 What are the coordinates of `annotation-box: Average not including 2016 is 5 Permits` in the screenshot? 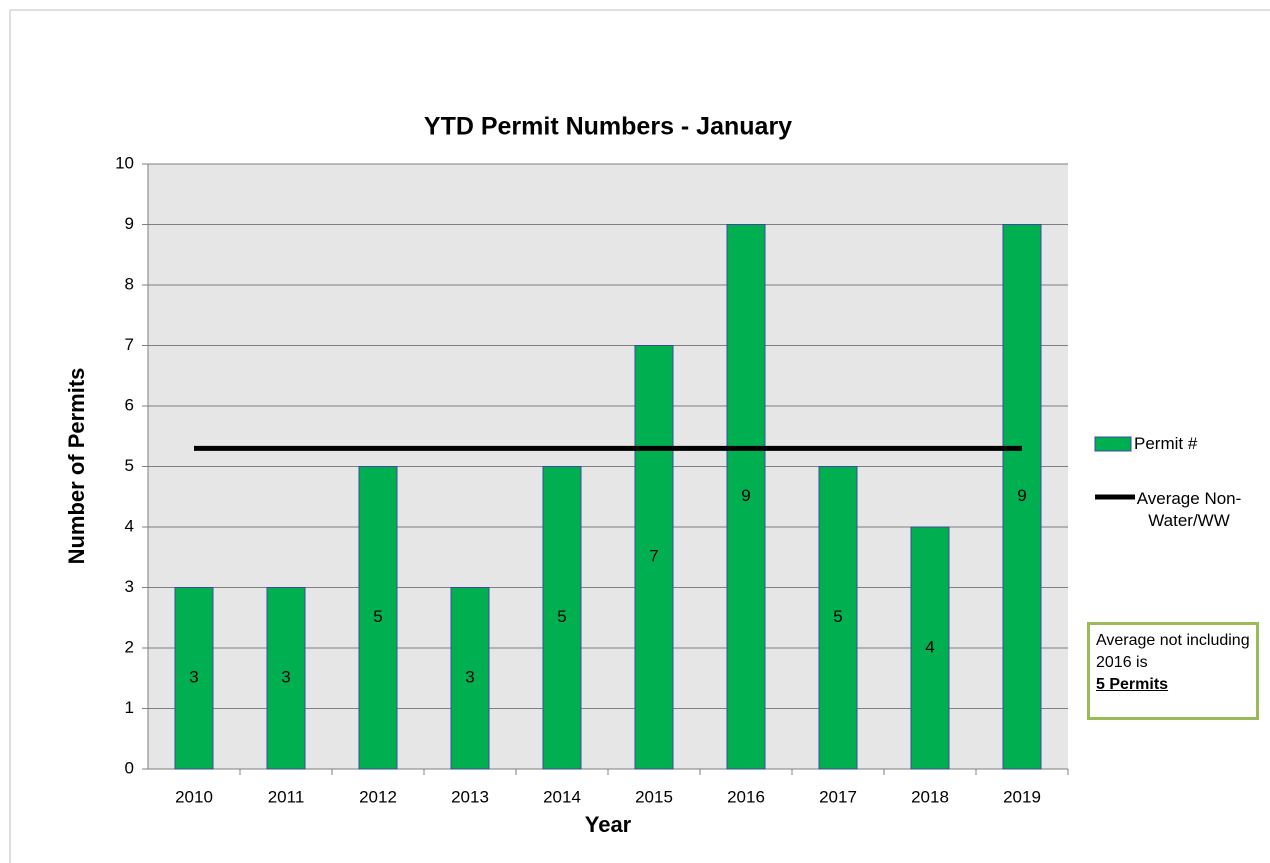 It's located at (1173, 671).